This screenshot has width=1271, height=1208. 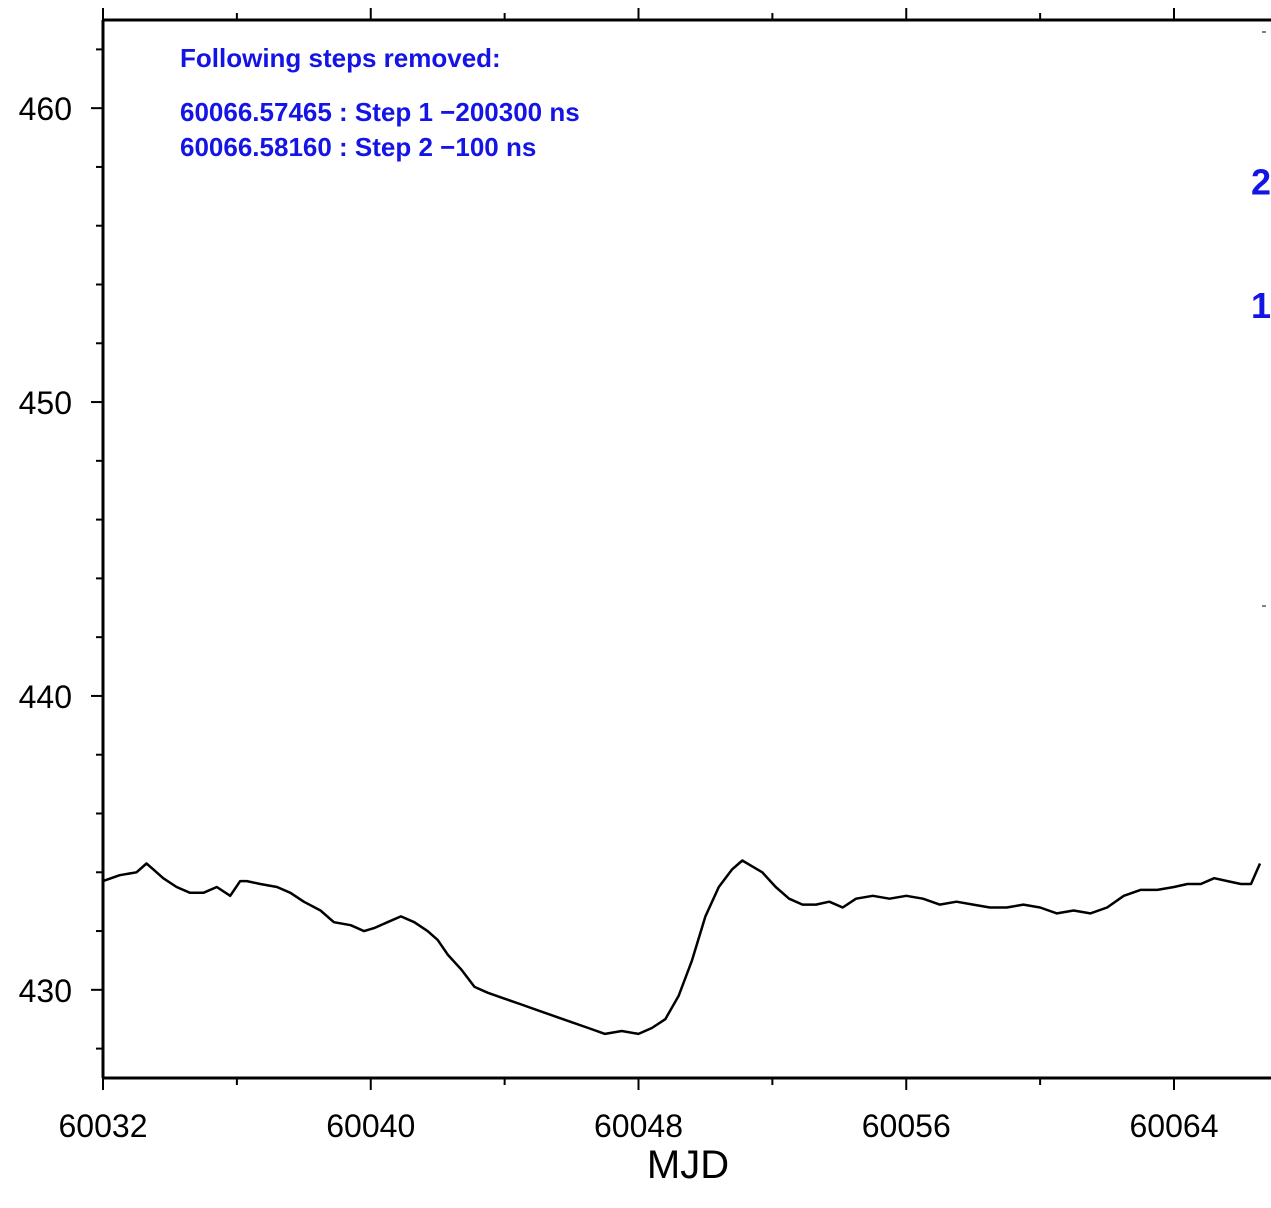 What do you see at coordinates (906, 1126) in the screenshot?
I see `x-tick-label: 60056` at bounding box center [906, 1126].